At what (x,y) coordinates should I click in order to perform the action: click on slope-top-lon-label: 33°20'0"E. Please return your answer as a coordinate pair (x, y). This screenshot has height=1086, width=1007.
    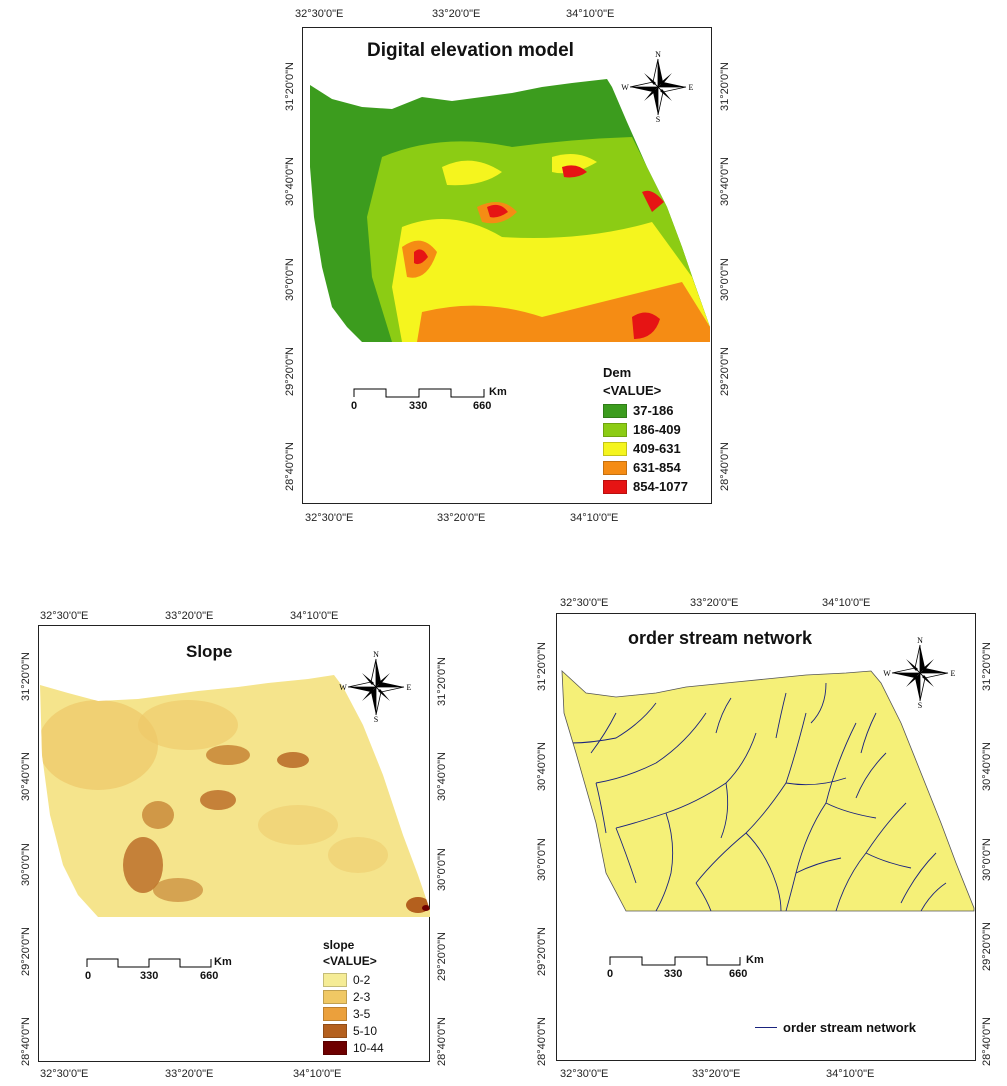
    Looking at the image, I should click on (189, 616).